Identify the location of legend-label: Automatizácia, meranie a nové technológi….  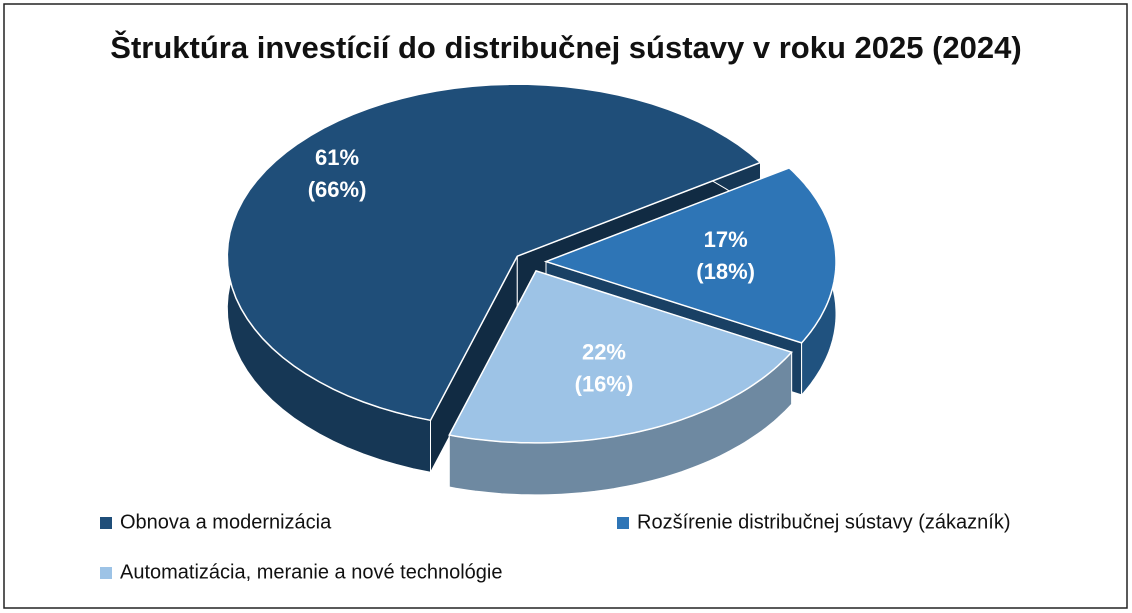
(311, 572).